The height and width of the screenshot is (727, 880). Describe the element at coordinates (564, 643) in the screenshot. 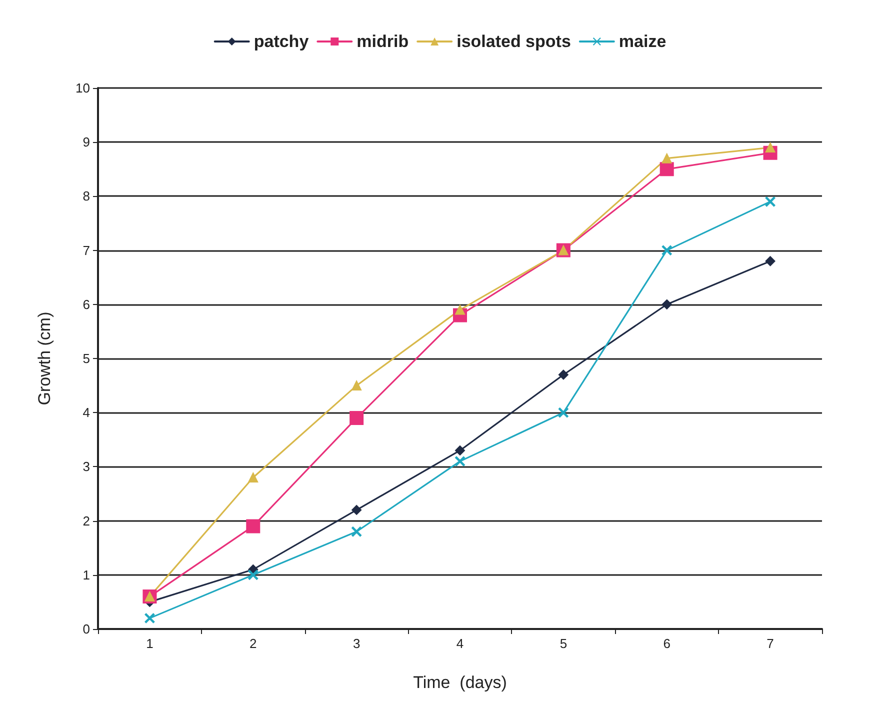

I see `x-tick-label: 5` at that location.